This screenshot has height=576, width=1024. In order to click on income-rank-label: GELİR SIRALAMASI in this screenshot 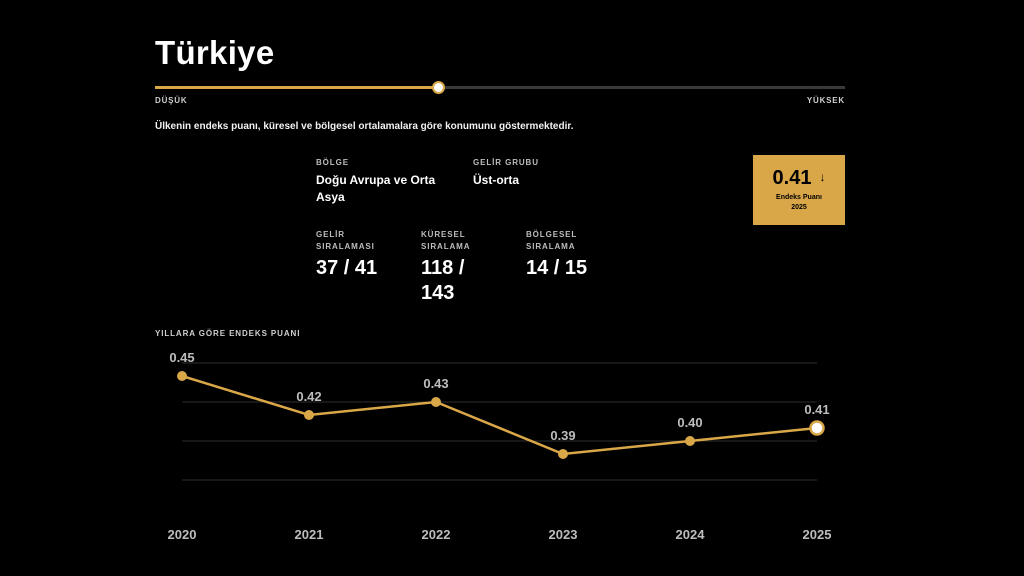, I will do `click(345, 240)`.